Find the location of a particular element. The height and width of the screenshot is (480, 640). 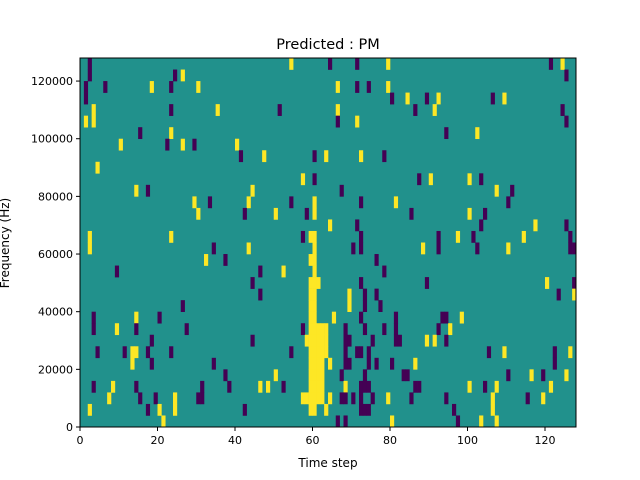

x-tick-label: 60 is located at coordinates (313, 440).